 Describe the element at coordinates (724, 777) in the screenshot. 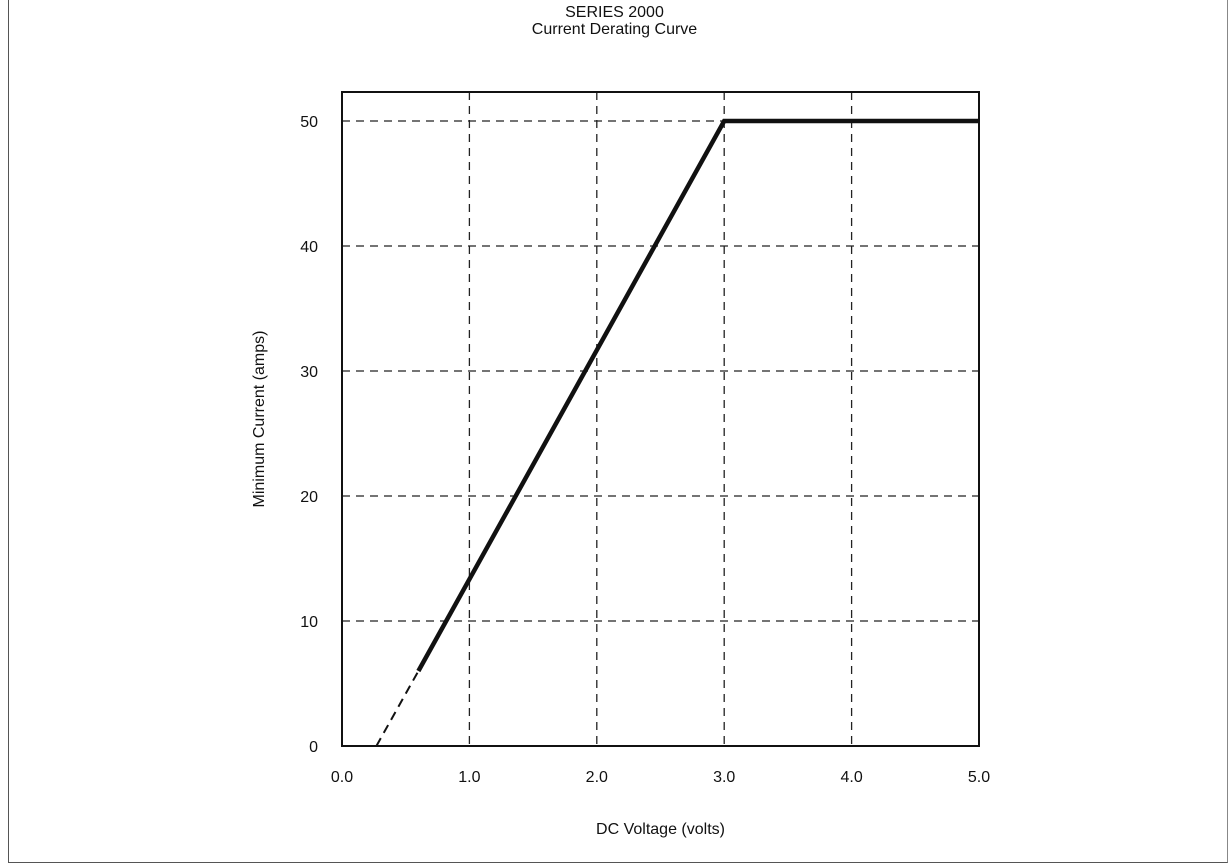

I see `x-tick-label: 3.0` at that location.